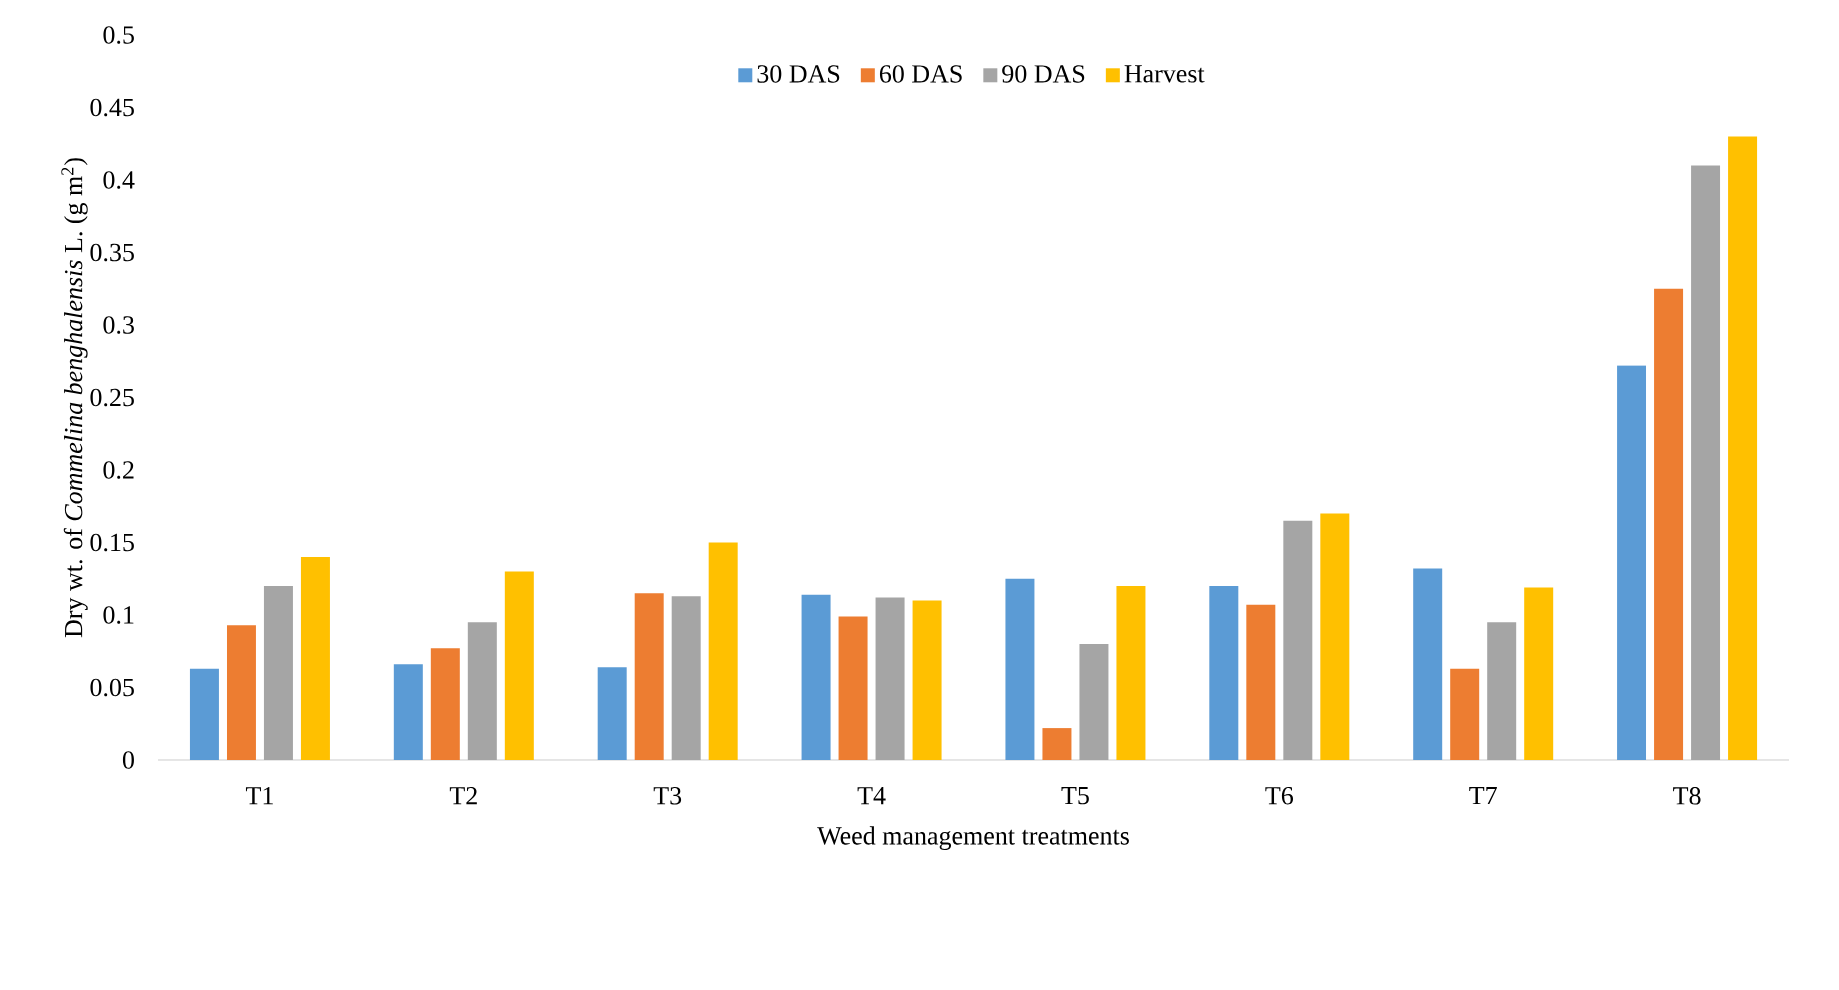 This screenshot has width=1839, height=990. Describe the element at coordinates (798, 74) in the screenshot. I see `legend-label: 30 DAS` at that location.